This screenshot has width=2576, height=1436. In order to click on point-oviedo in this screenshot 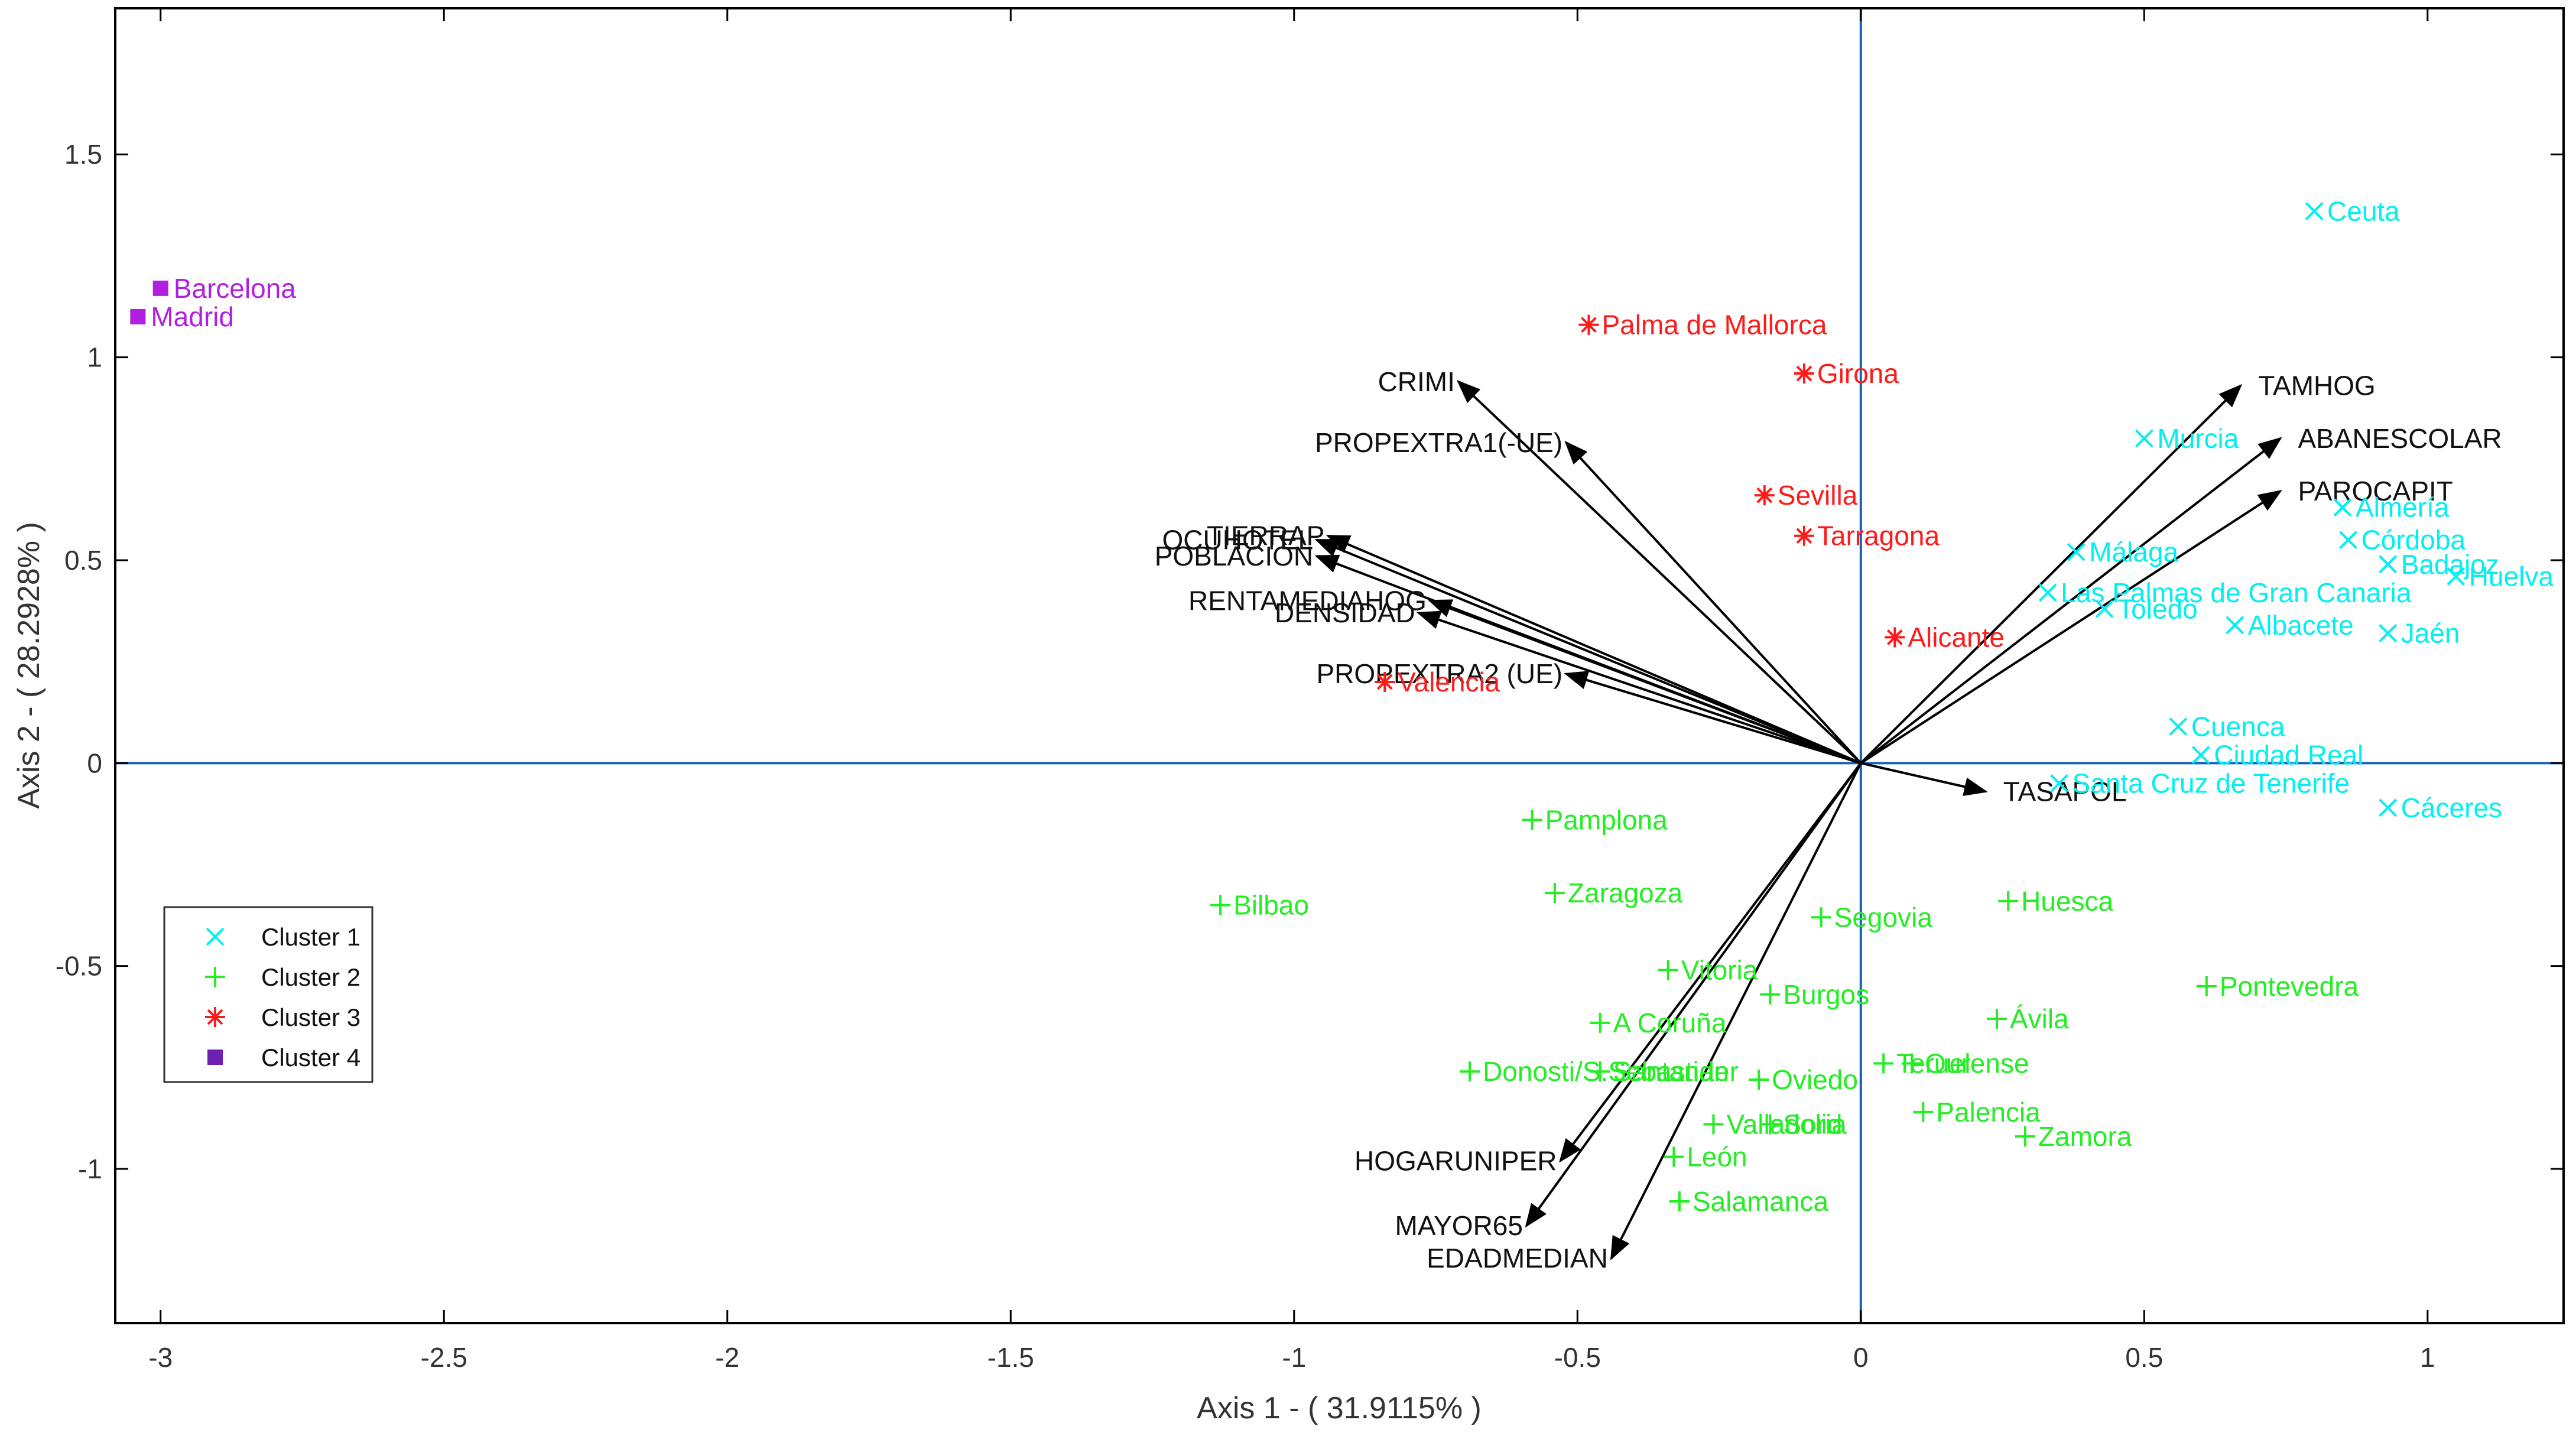, I will do `click(1759, 1079)`.